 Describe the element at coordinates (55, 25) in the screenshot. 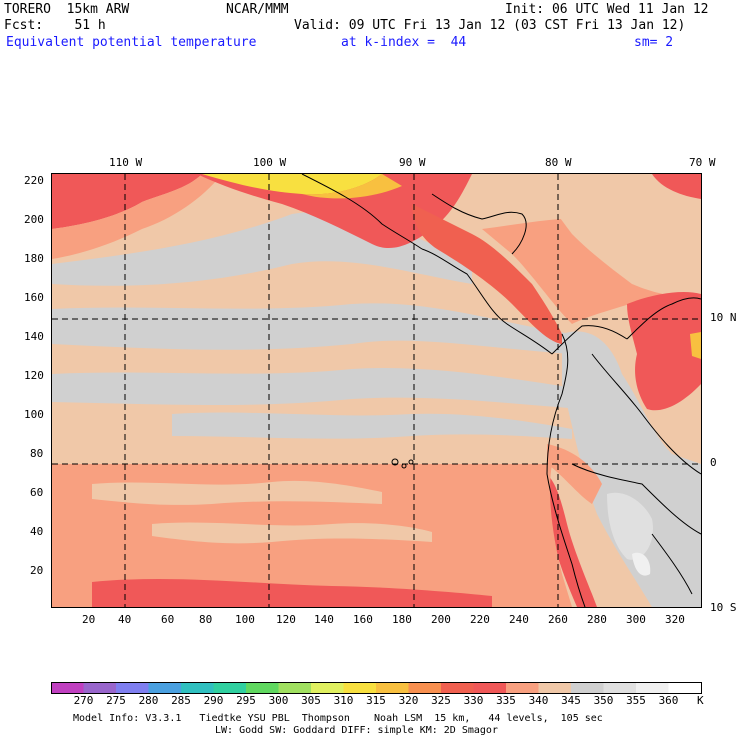

I see `forecast-hour: Fcst: 51 h` at that location.